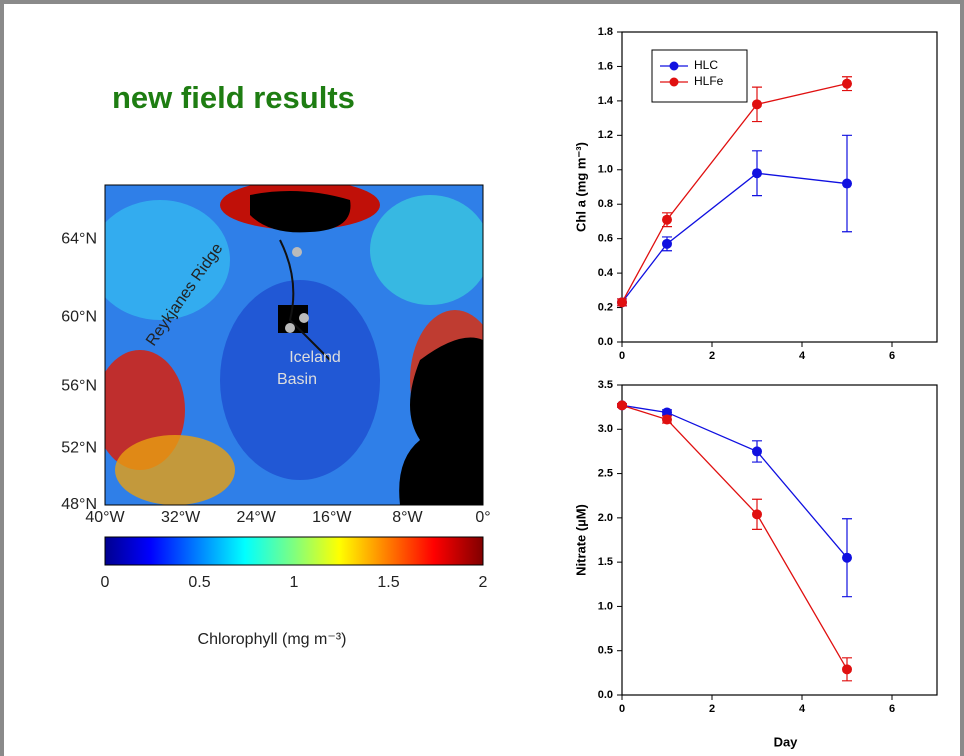 This screenshot has width=964, height=756. Describe the element at coordinates (605, 651) in the screenshot. I see `y-tick-label: 0.5` at that location.